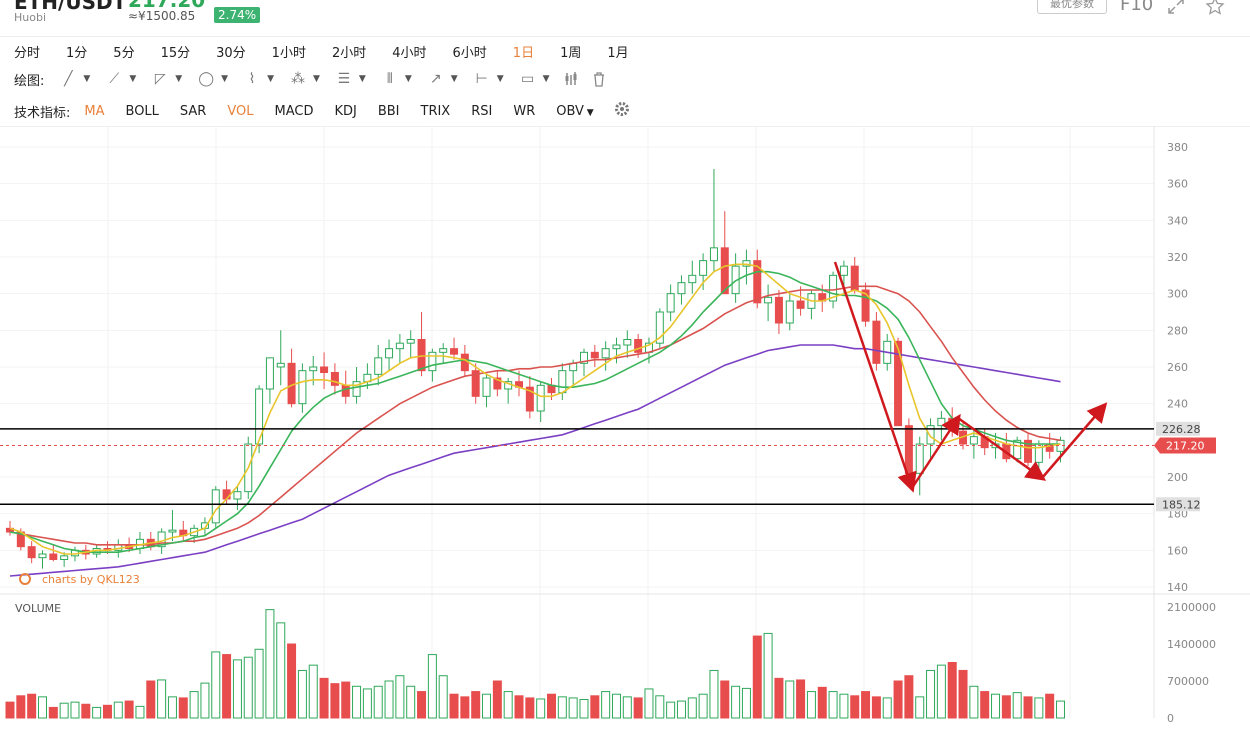 The image size is (1250, 730). What do you see at coordinates (42, 113) in the screenshot?
I see `indicator-label: 技术指标:` at bounding box center [42, 113].